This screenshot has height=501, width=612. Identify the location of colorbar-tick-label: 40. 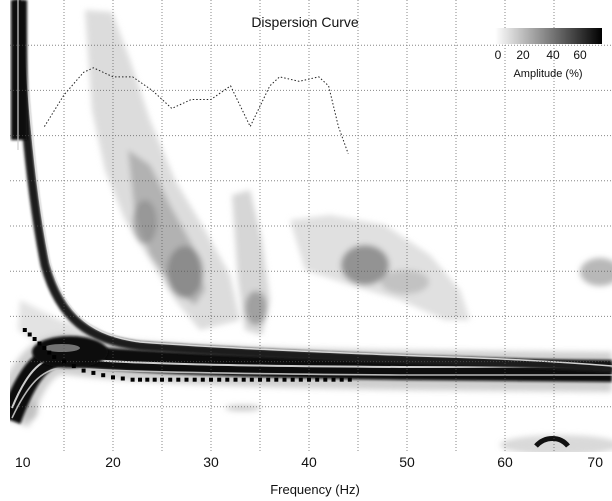
(553, 55).